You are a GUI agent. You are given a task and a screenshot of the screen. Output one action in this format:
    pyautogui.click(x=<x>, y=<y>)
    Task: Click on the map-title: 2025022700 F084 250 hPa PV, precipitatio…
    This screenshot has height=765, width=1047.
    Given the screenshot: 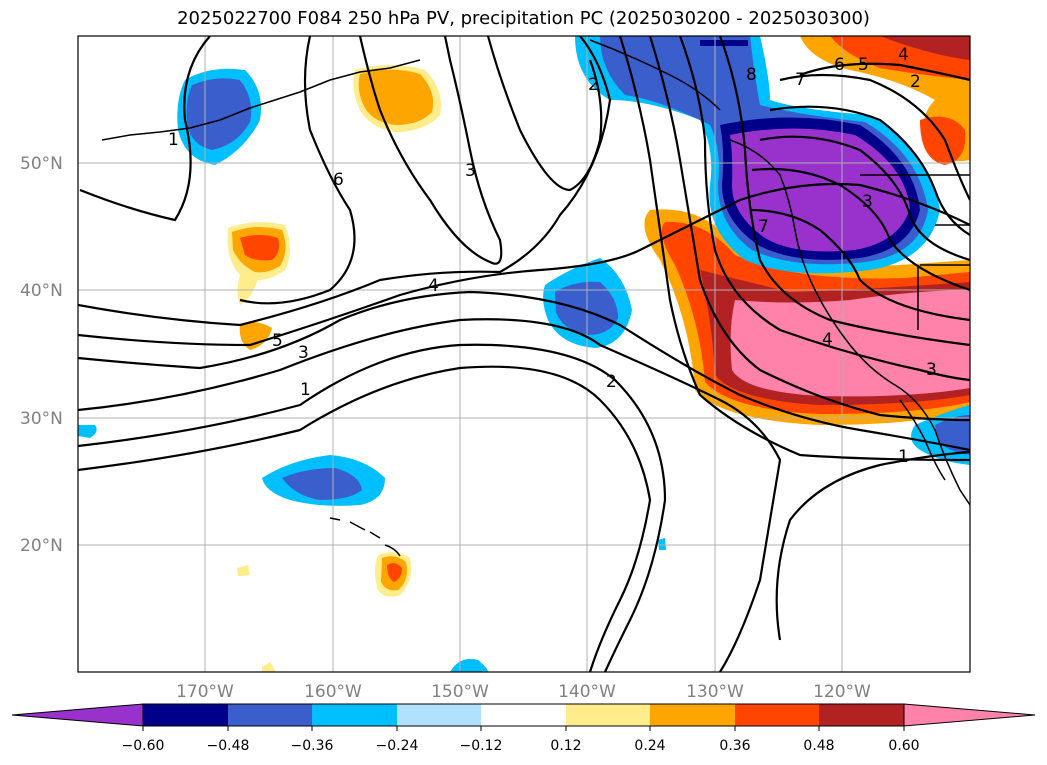 What is the action you would take?
    pyautogui.click(x=523, y=18)
    